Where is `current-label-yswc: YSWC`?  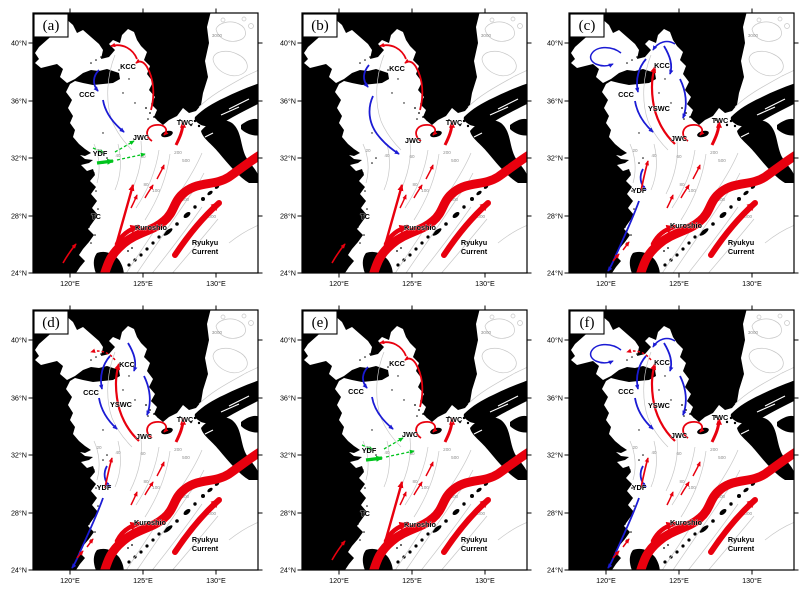
current-label-yswc: YSWC is located at coordinates (121, 404).